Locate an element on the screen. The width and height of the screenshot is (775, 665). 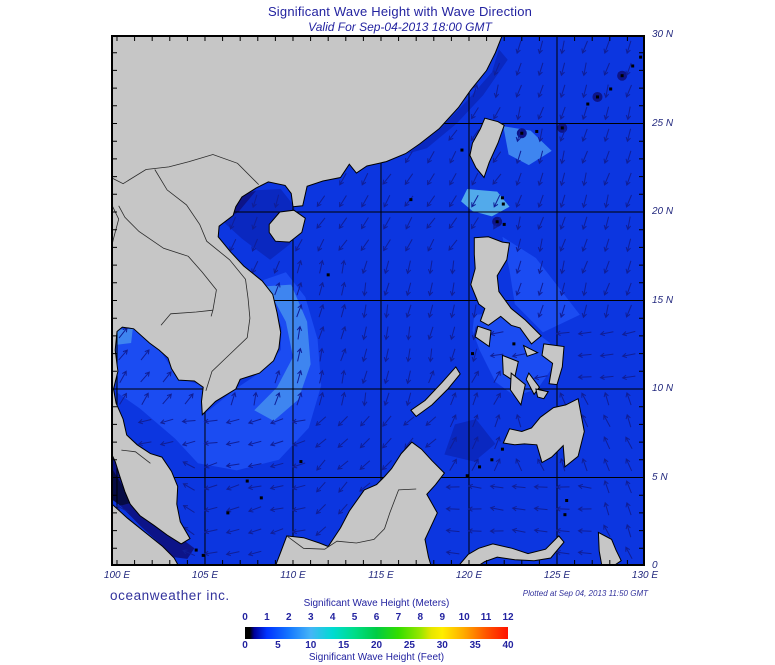
legend-tick-feet-25: 25 is located at coordinates (409, 645).